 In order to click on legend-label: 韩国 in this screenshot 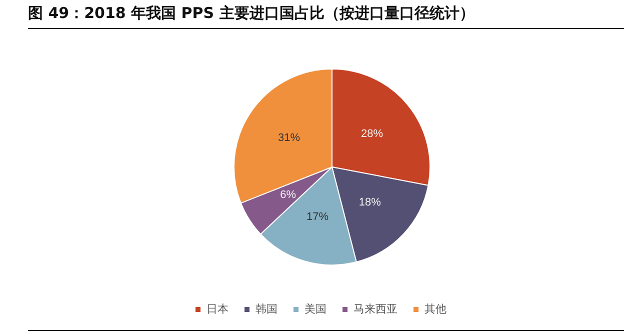, I will do `click(267, 309)`.